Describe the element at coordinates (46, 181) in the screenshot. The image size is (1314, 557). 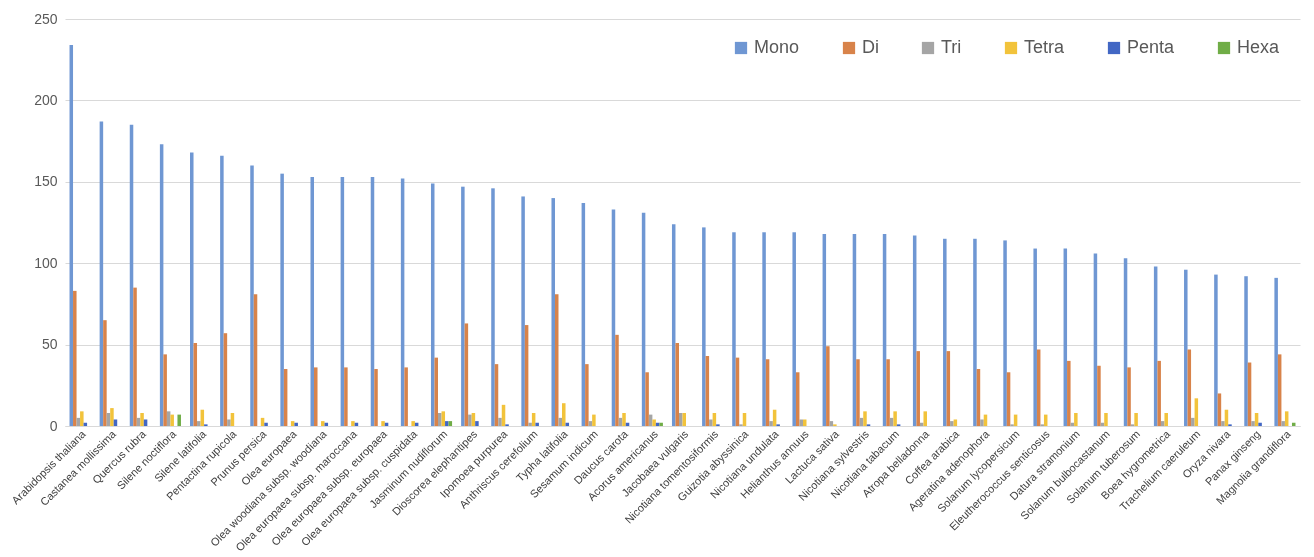
I see `y-tick-label: 150` at that location.